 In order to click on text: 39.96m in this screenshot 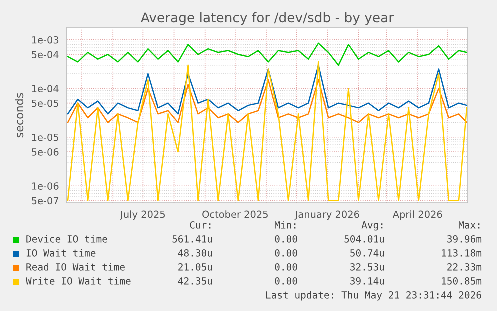, I will do `click(465, 239)`.